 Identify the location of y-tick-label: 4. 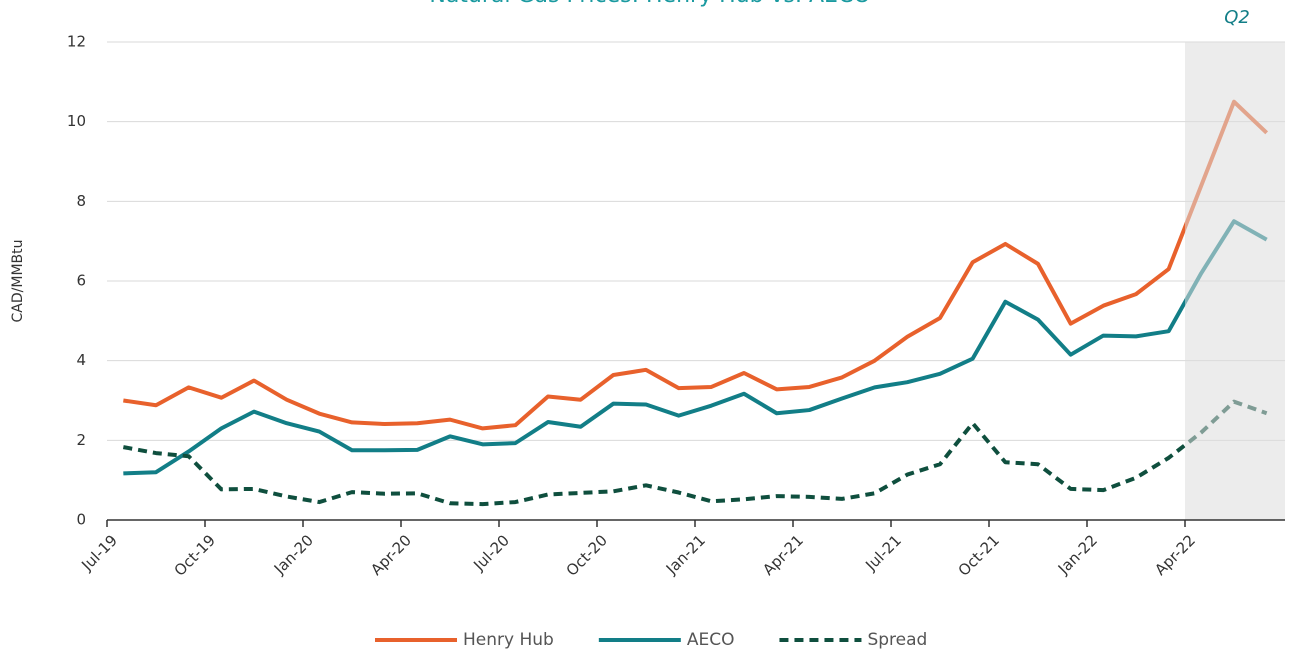
(81, 360).